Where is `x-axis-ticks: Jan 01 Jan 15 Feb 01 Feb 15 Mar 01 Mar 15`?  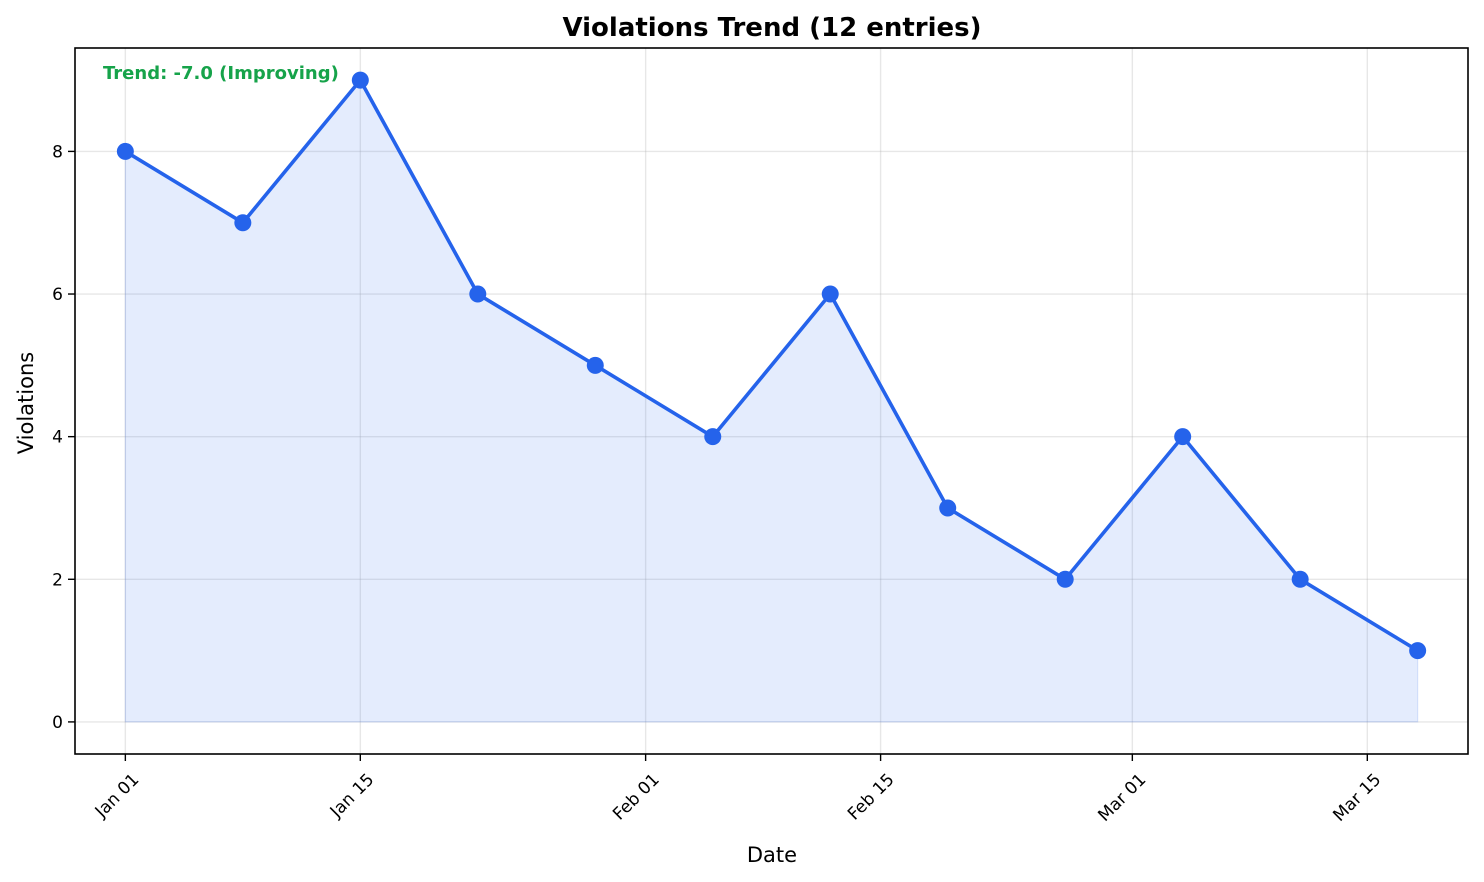 x-axis-ticks: Jan 01 Jan 15 Feb 01 Feb 15 Mar 01 Mar 15 is located at coordinates (738, 790).